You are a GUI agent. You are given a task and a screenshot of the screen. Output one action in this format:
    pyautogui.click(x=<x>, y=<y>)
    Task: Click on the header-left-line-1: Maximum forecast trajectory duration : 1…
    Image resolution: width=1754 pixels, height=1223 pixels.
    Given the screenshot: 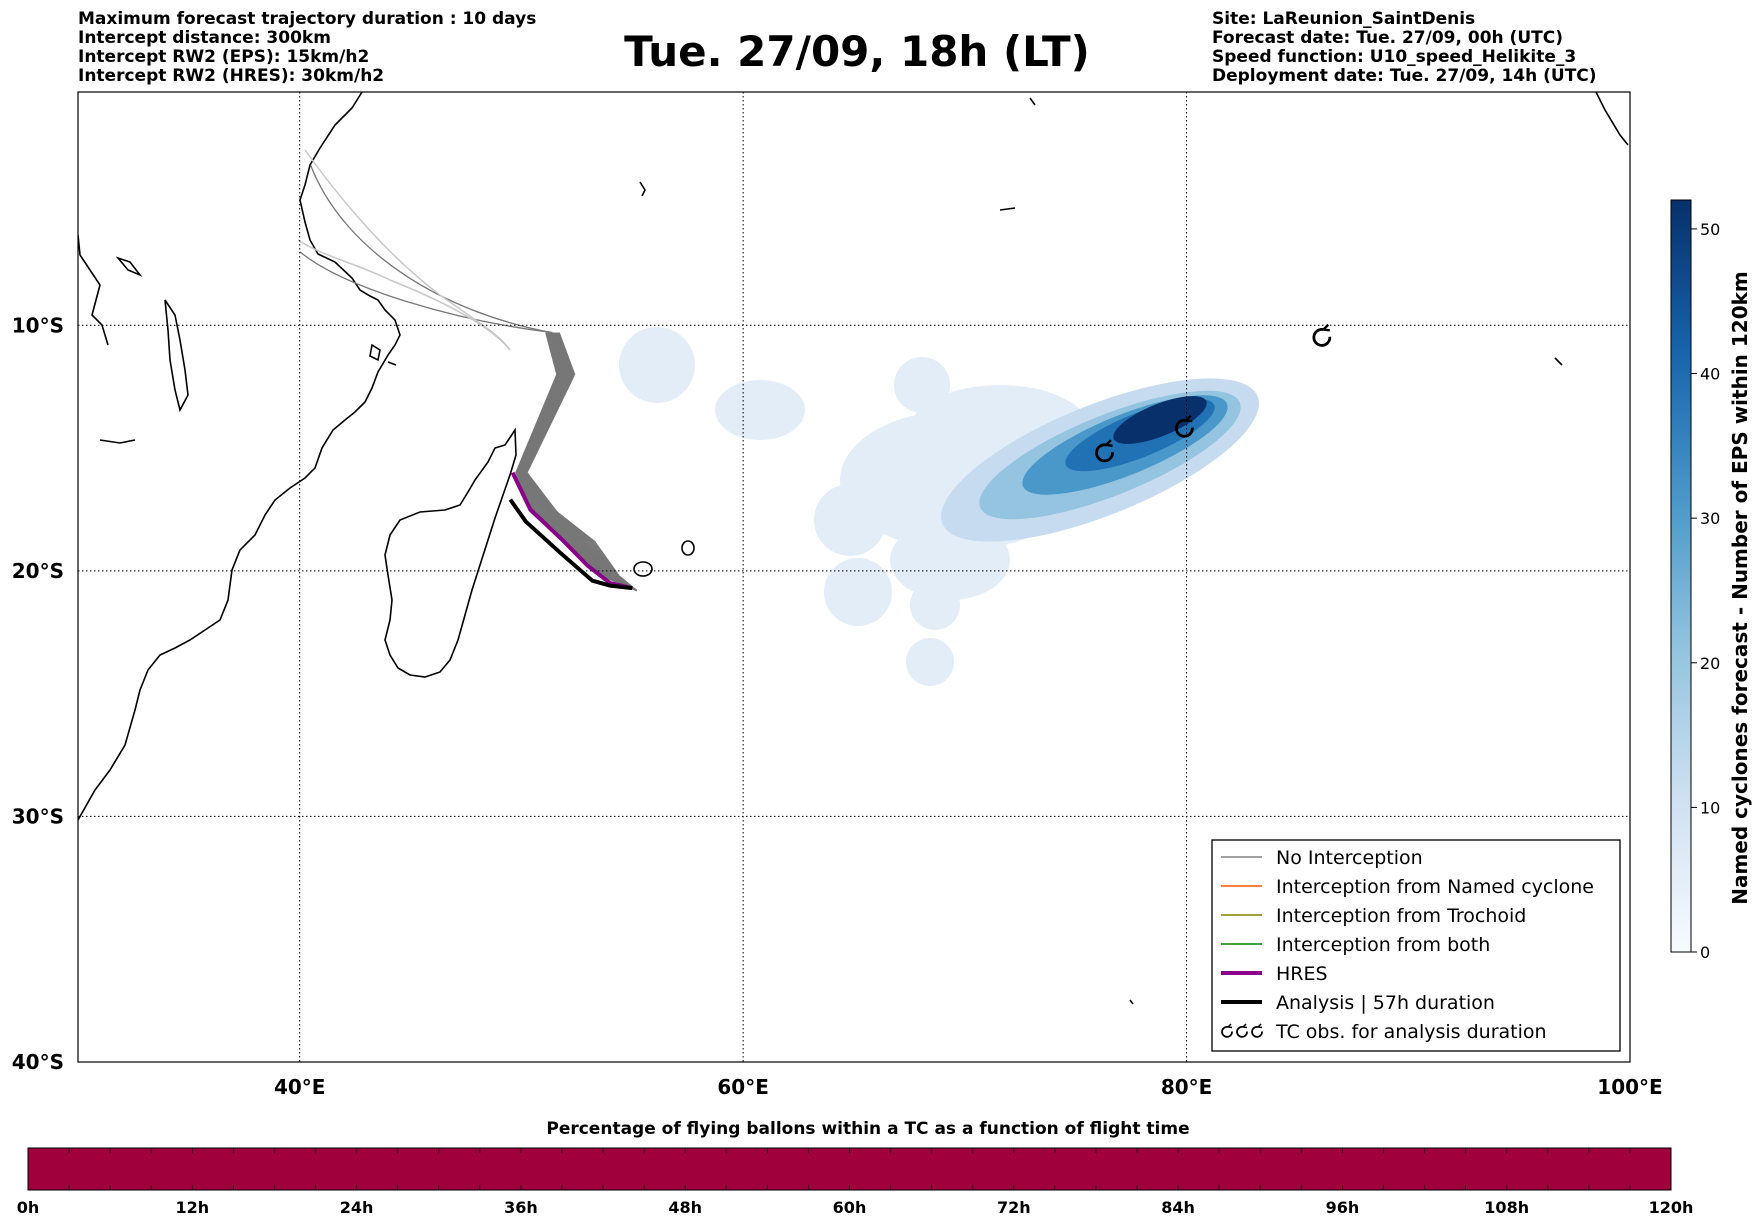 What is the action you would take?
    pyautogui.click(x=307, y=19)
    